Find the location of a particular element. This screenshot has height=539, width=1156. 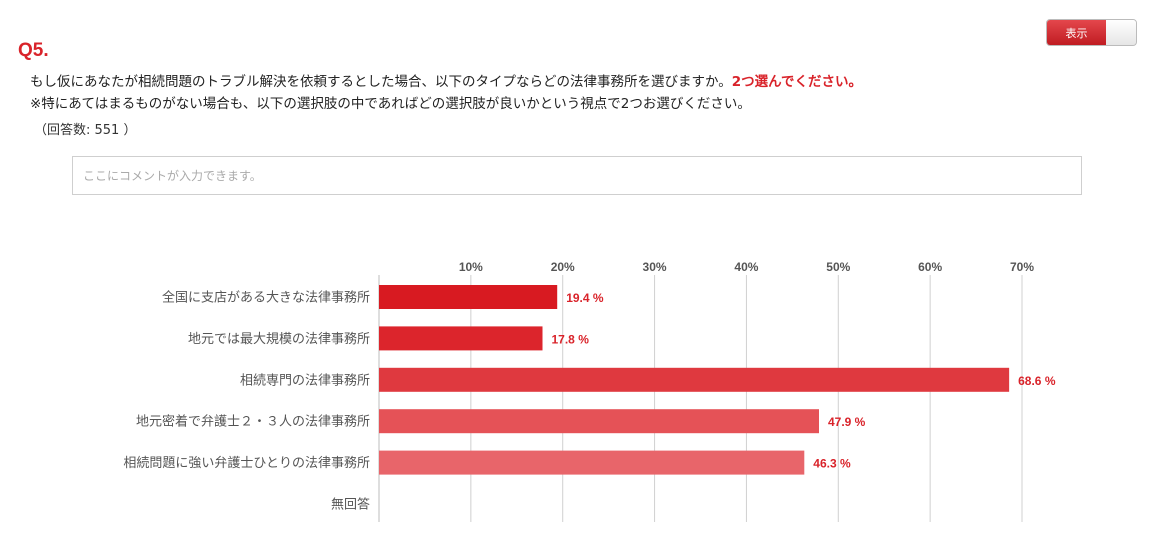

question-emphasis: 2つ選んでください。 is located at coordinates (796, 82).